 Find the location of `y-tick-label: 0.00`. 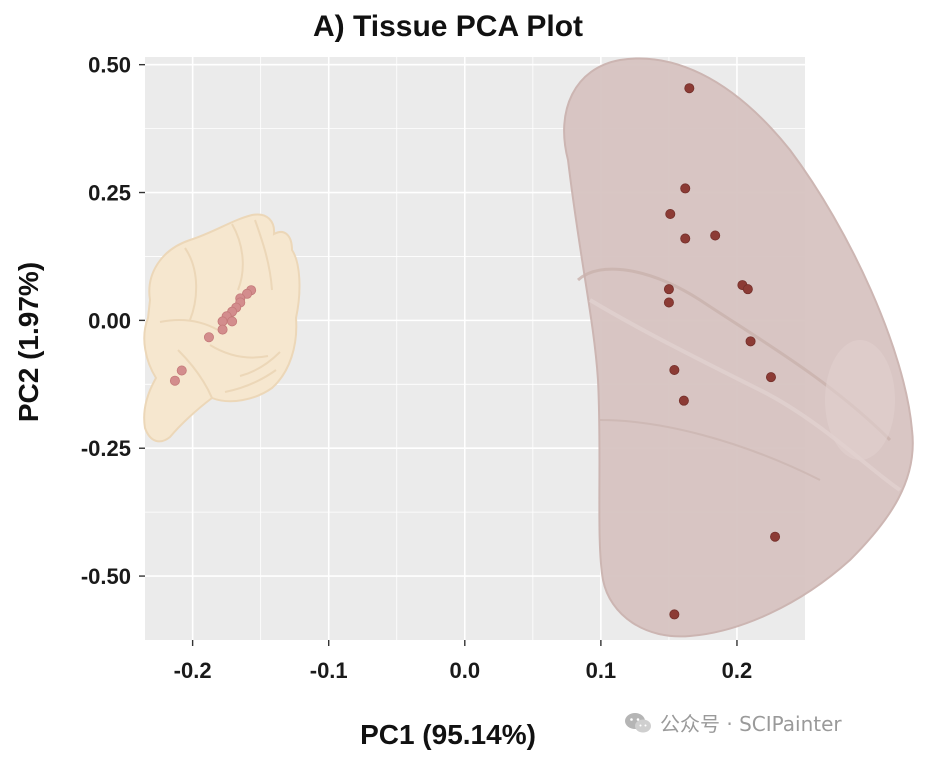

y-tick-label: 0.00 is located at coordinates (109, 320).